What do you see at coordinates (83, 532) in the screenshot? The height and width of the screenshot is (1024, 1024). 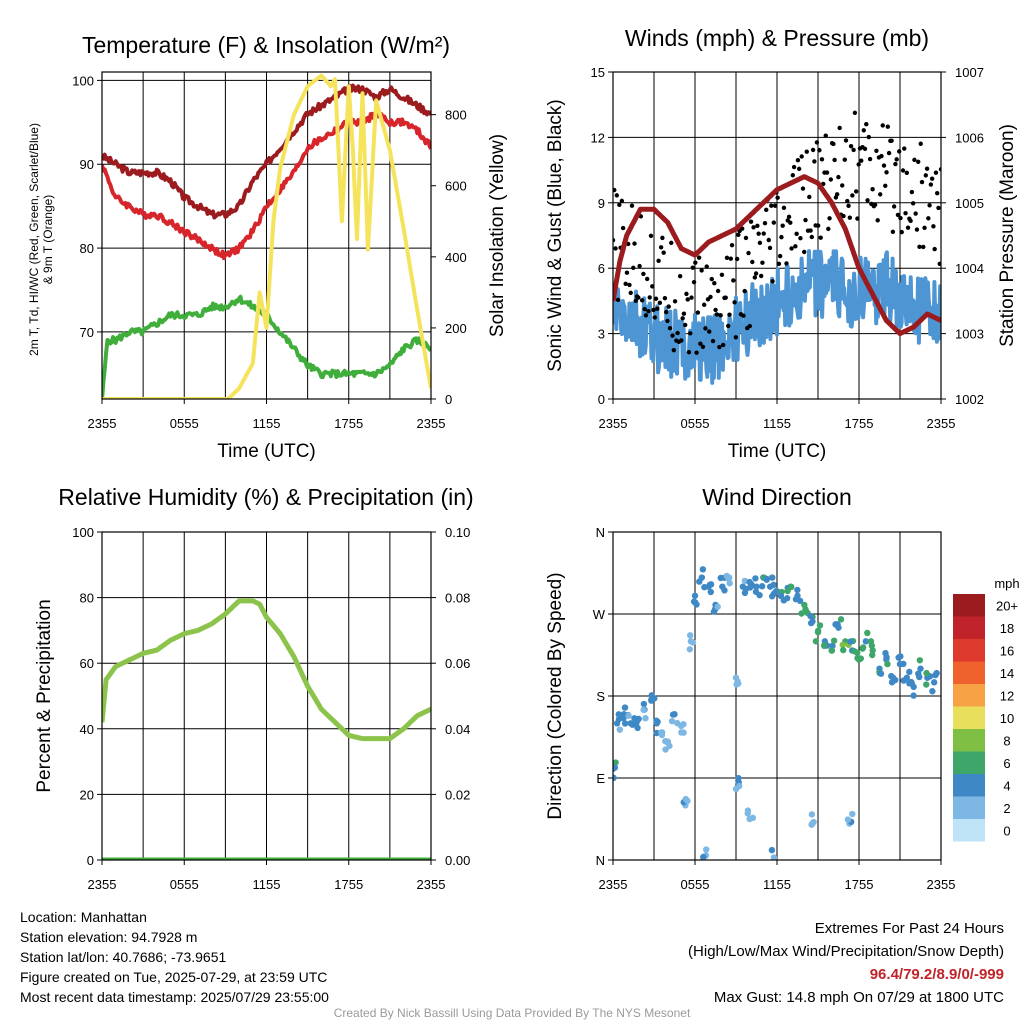 I see `y-tick-label: 100` at bounding box center [83, 532].